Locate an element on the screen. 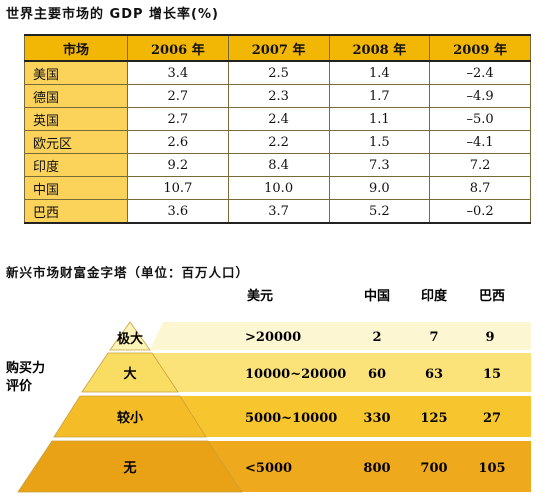 This screenshot has width=537, height=499. growth-value-cell: 7.2 is located at coordinates (480, 165).